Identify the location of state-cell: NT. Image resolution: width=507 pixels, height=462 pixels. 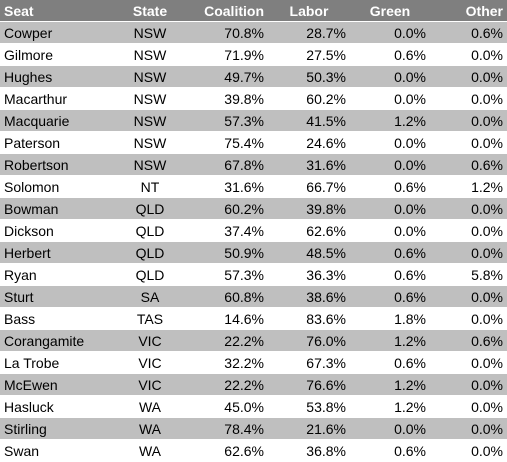
(150, 186).